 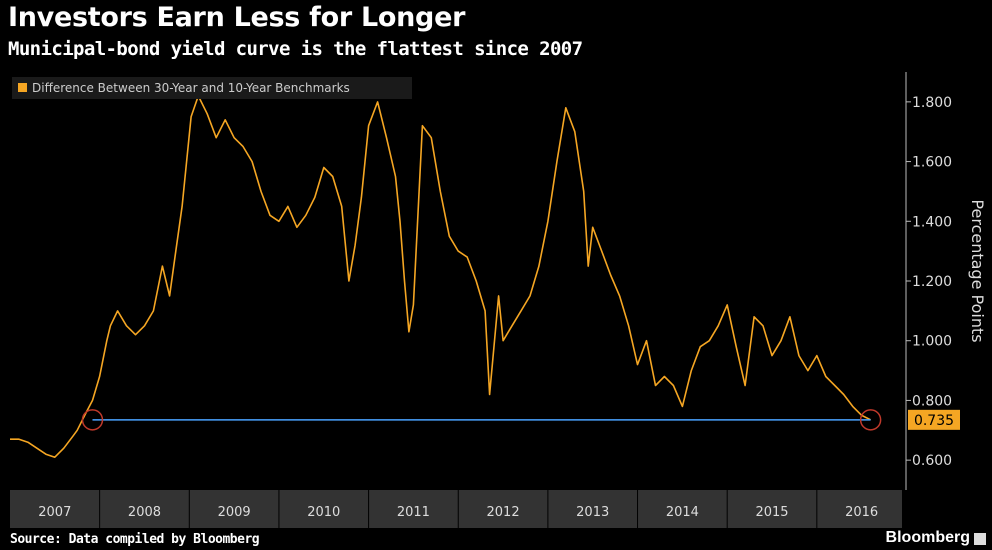 What do you see at coordinates (92, 420) in the screenshot?
I see `start-marker-circle` at bounding box center [92, 420].